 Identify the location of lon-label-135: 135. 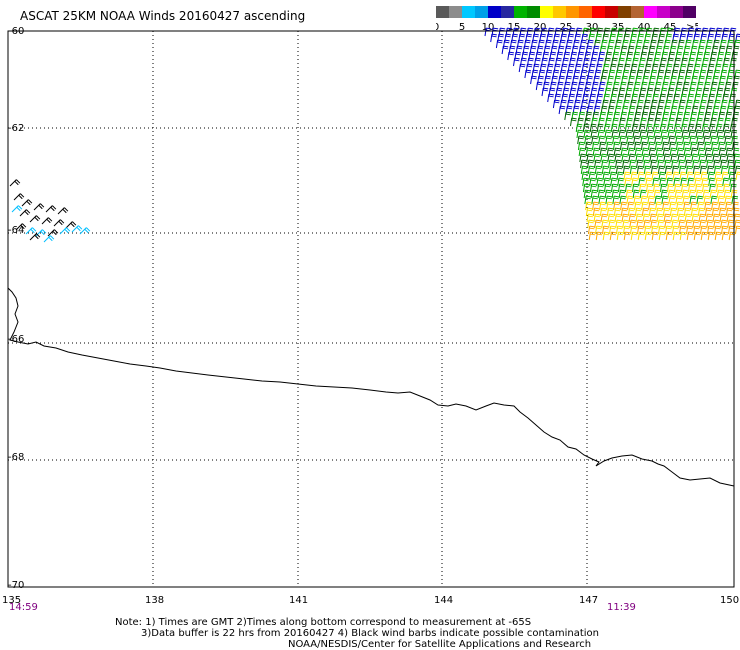
(12, 600).